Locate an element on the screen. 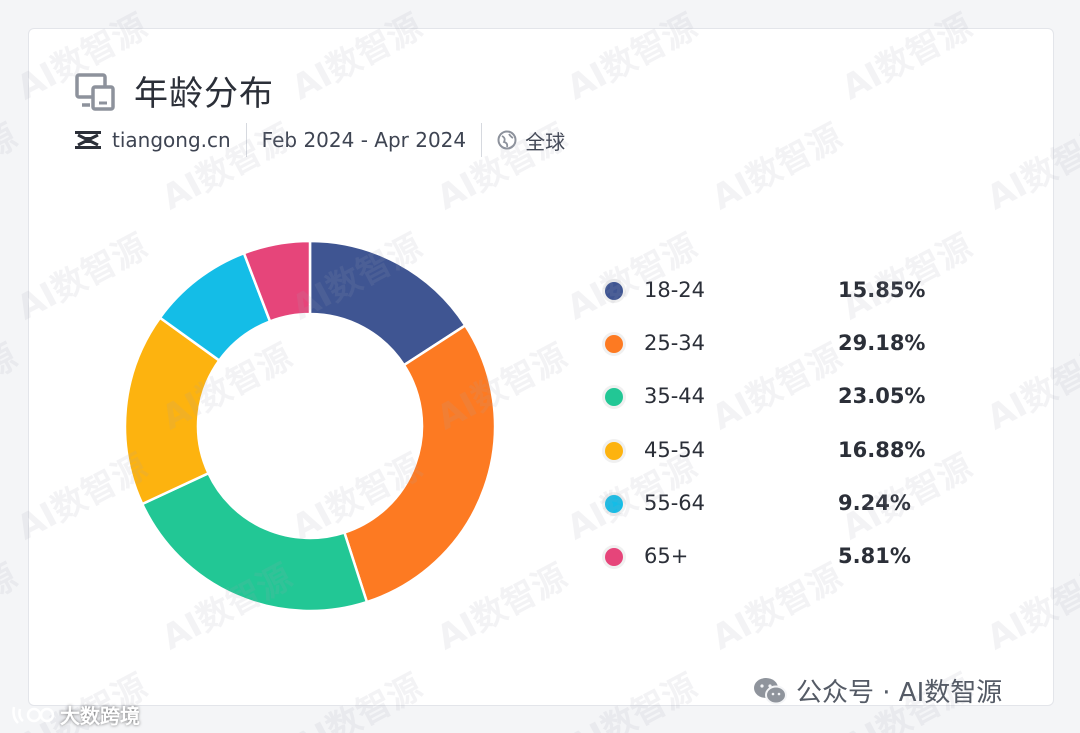 The height and width of the screenshot is (733, 1080). legend-value: 16.88% is located at coordinates (882, 449).